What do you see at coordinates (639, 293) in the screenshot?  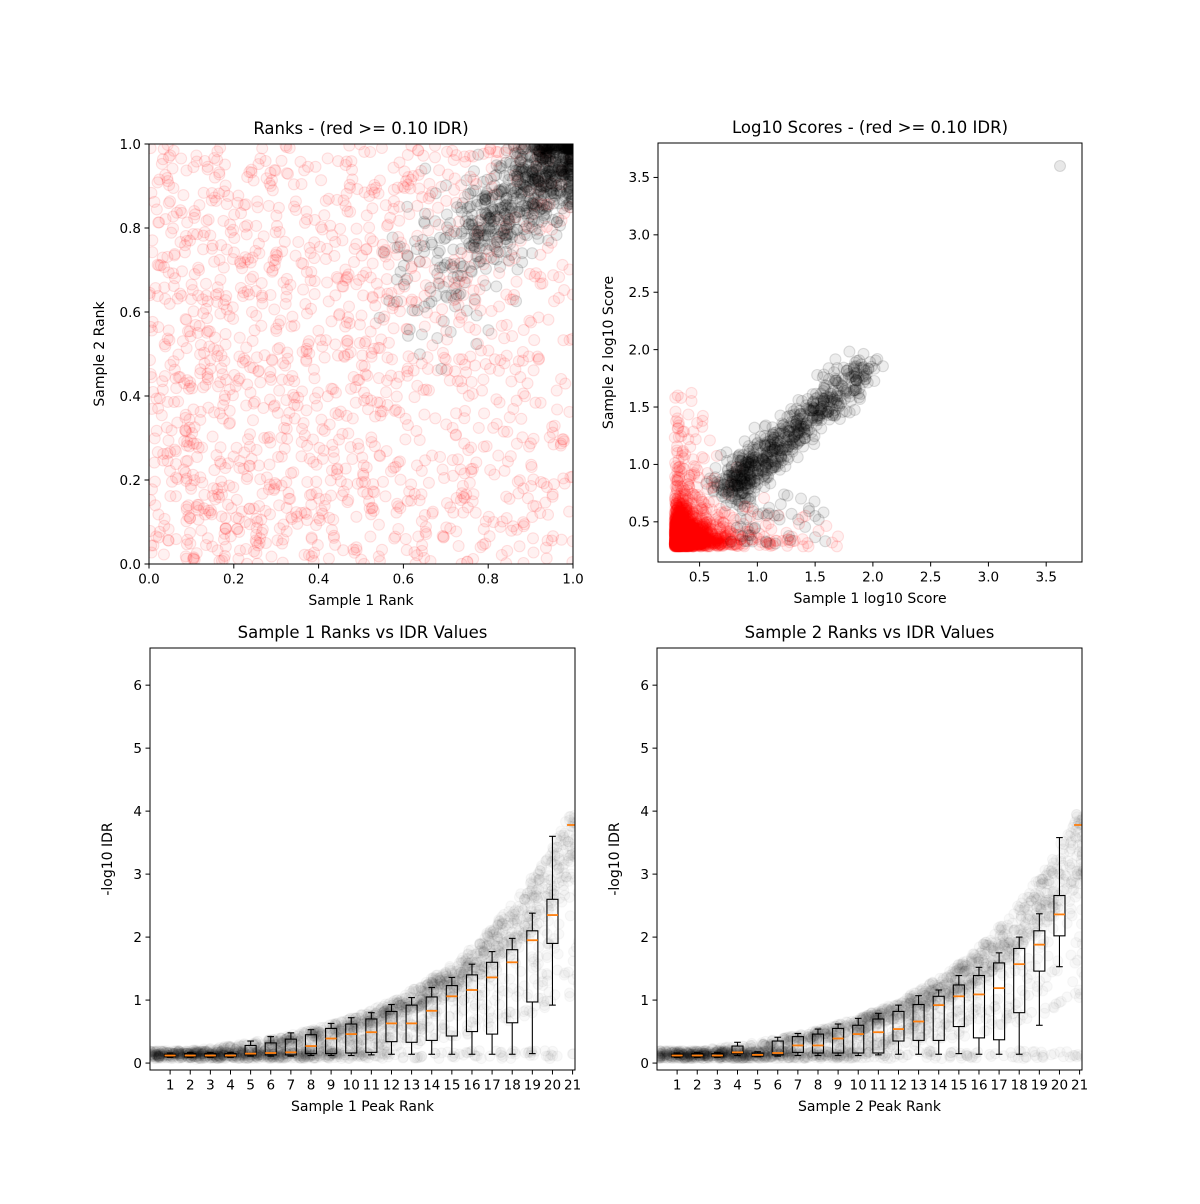 I see `y-tick-label: 2.5` at bounding box center [639, 293].